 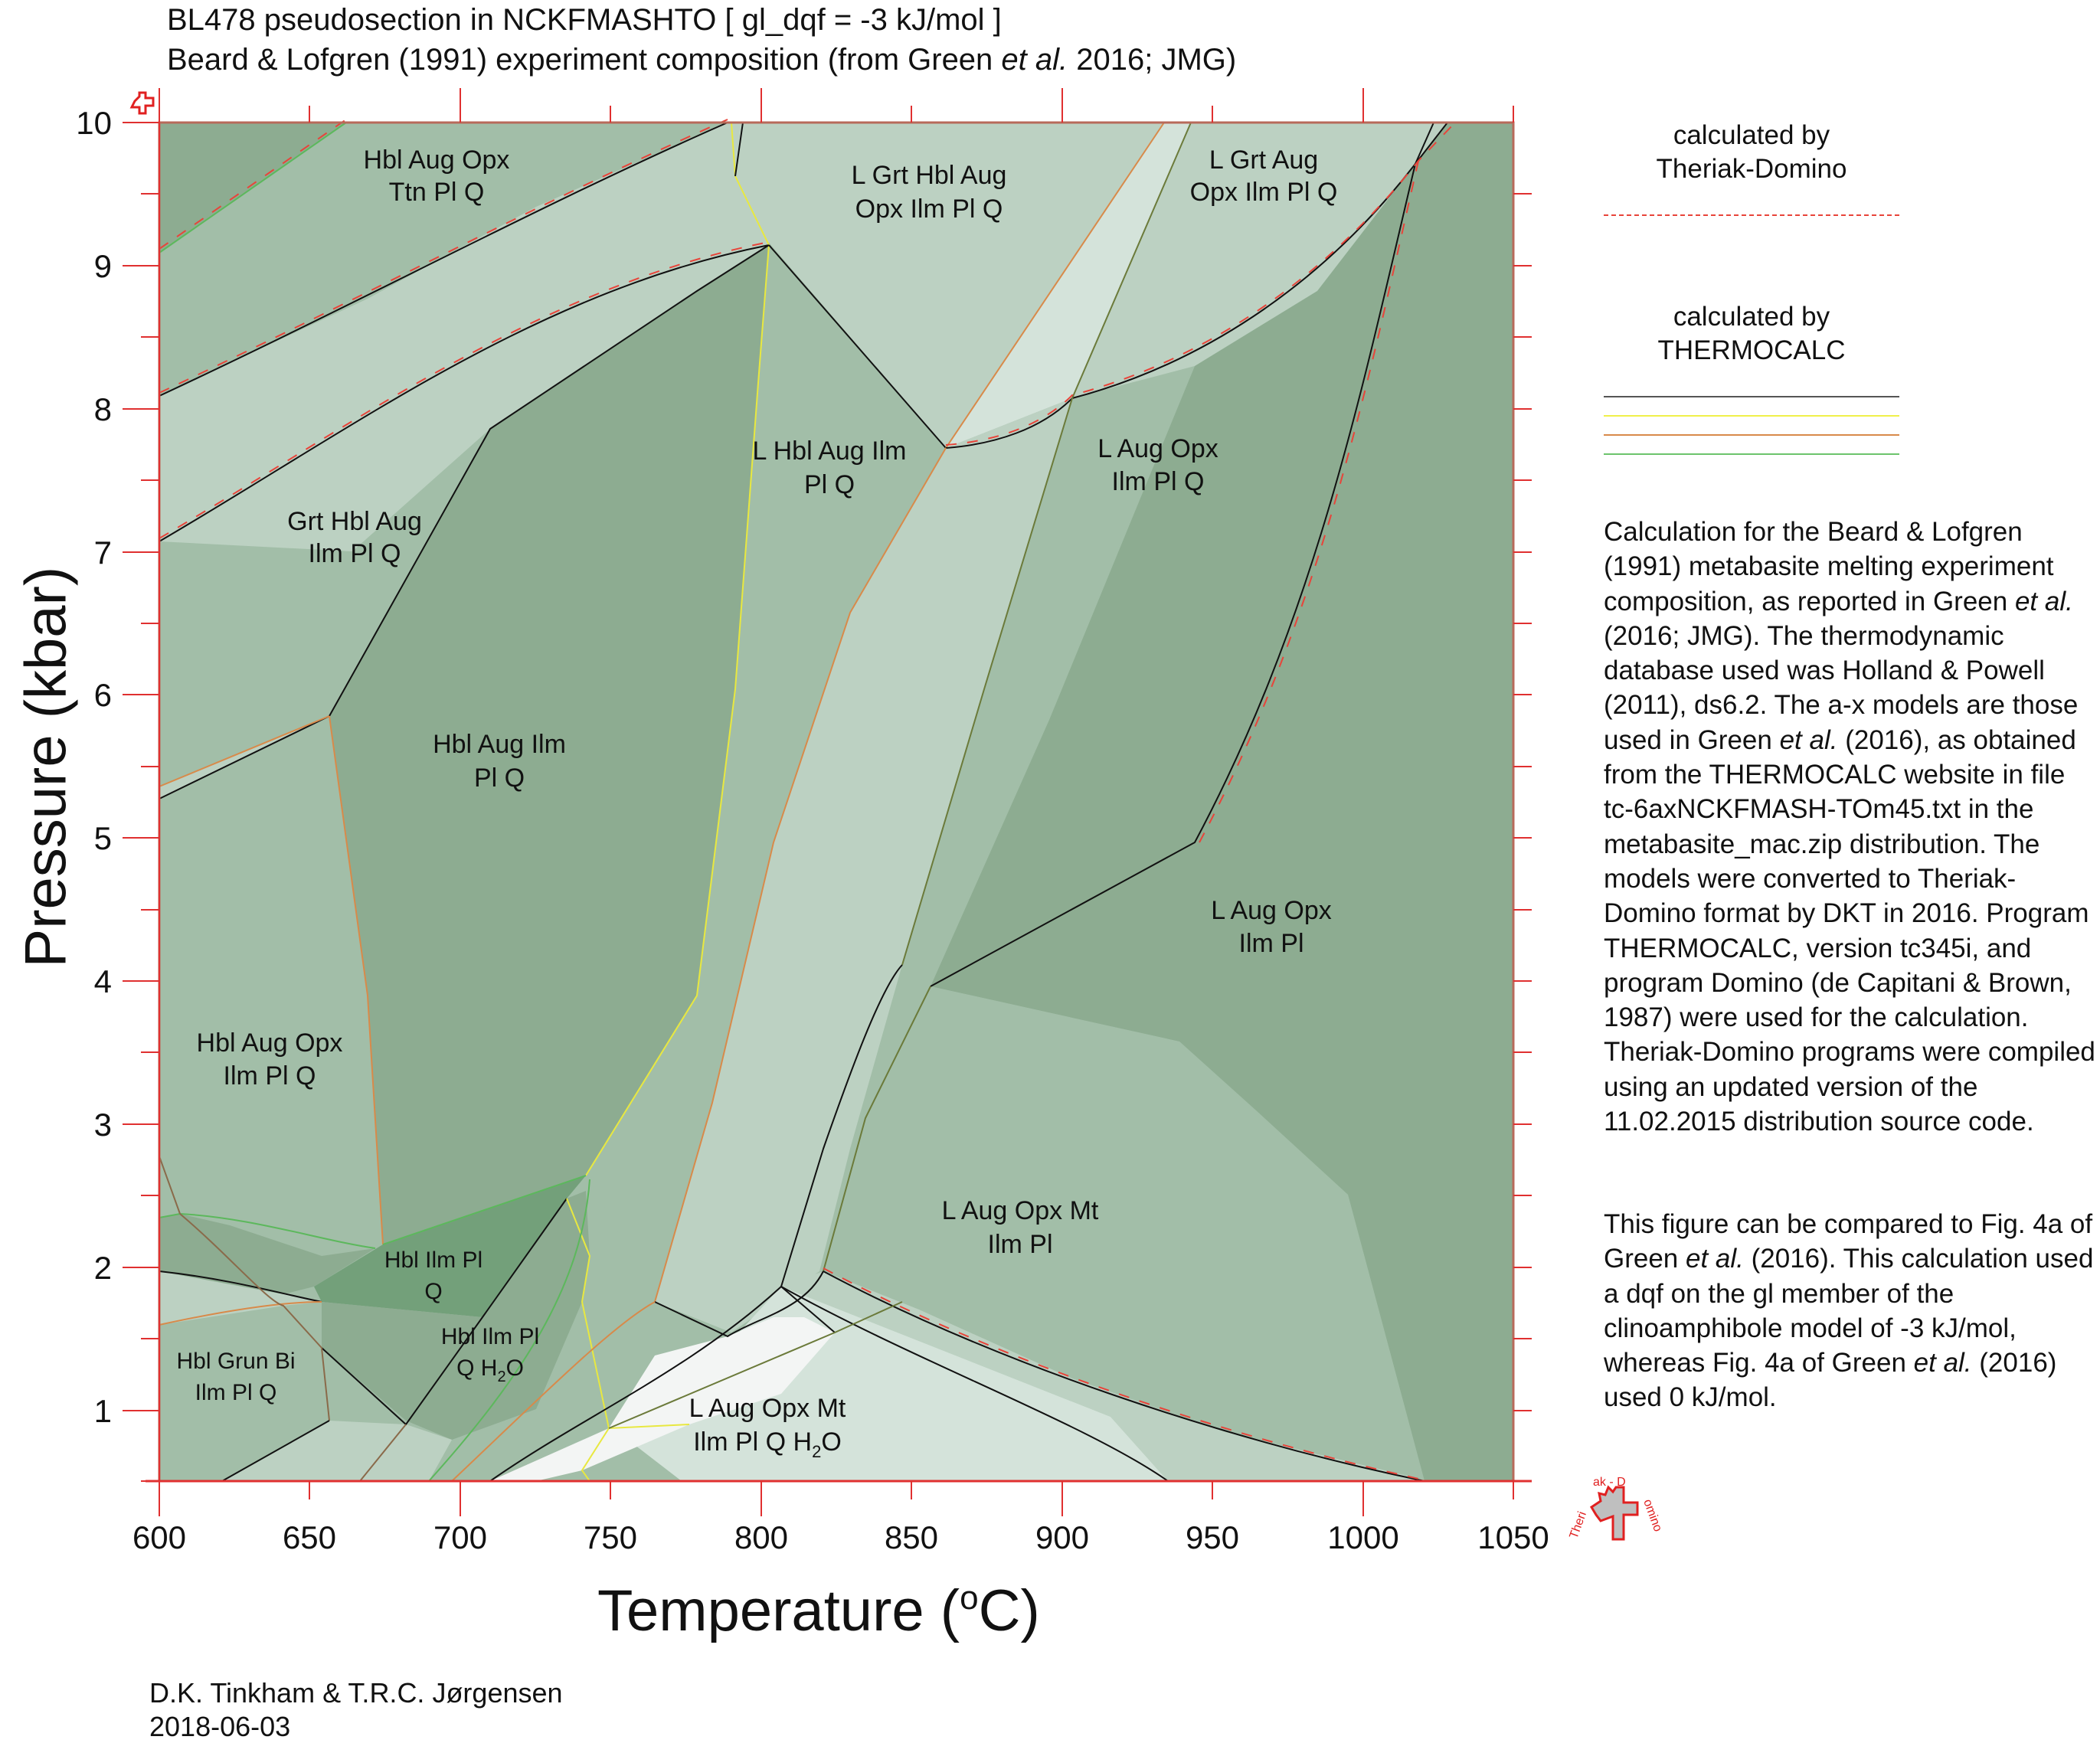 What do you see at coordinates (1751, 215) in the screenshot?
I see `legend-td-swatch` at bounding box center [1751, 215].